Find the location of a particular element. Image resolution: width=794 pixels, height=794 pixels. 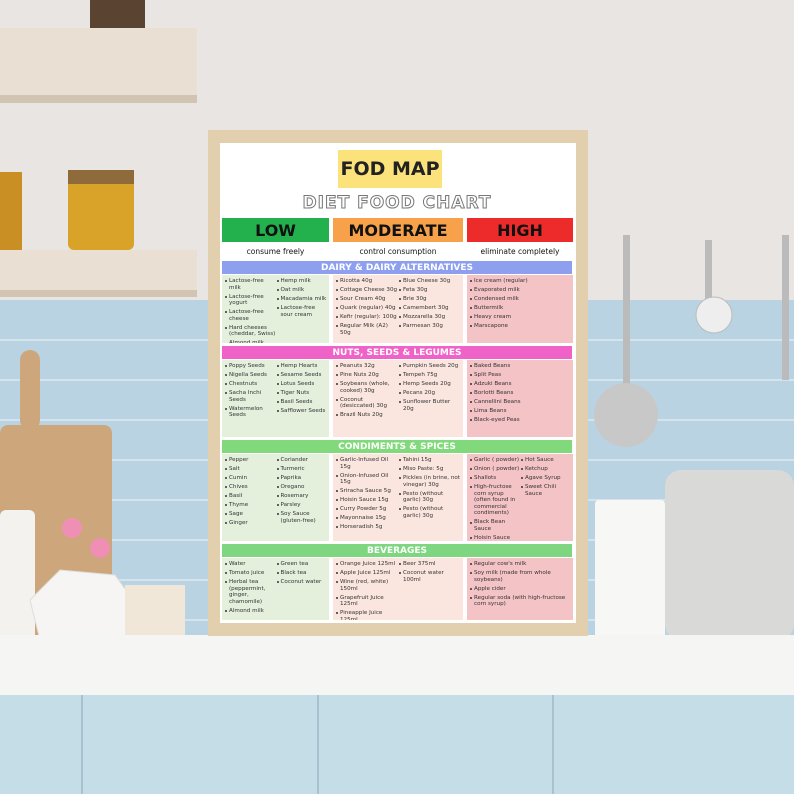

food-item: Camembert 30g is located at coordinates (429, 308).